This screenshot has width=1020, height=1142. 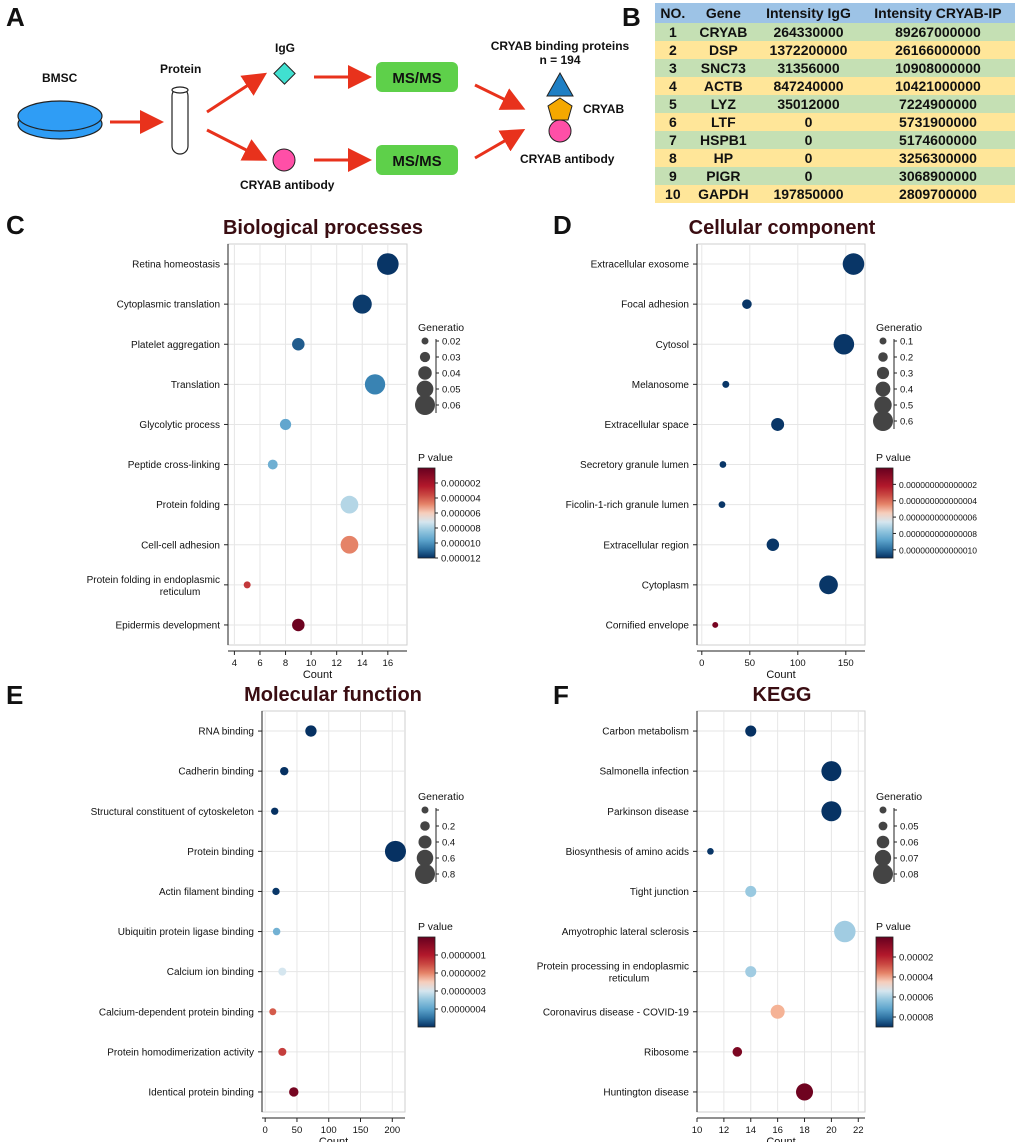 I want to click on color-legend-label: 0.000012, so click(x=461, y=559).